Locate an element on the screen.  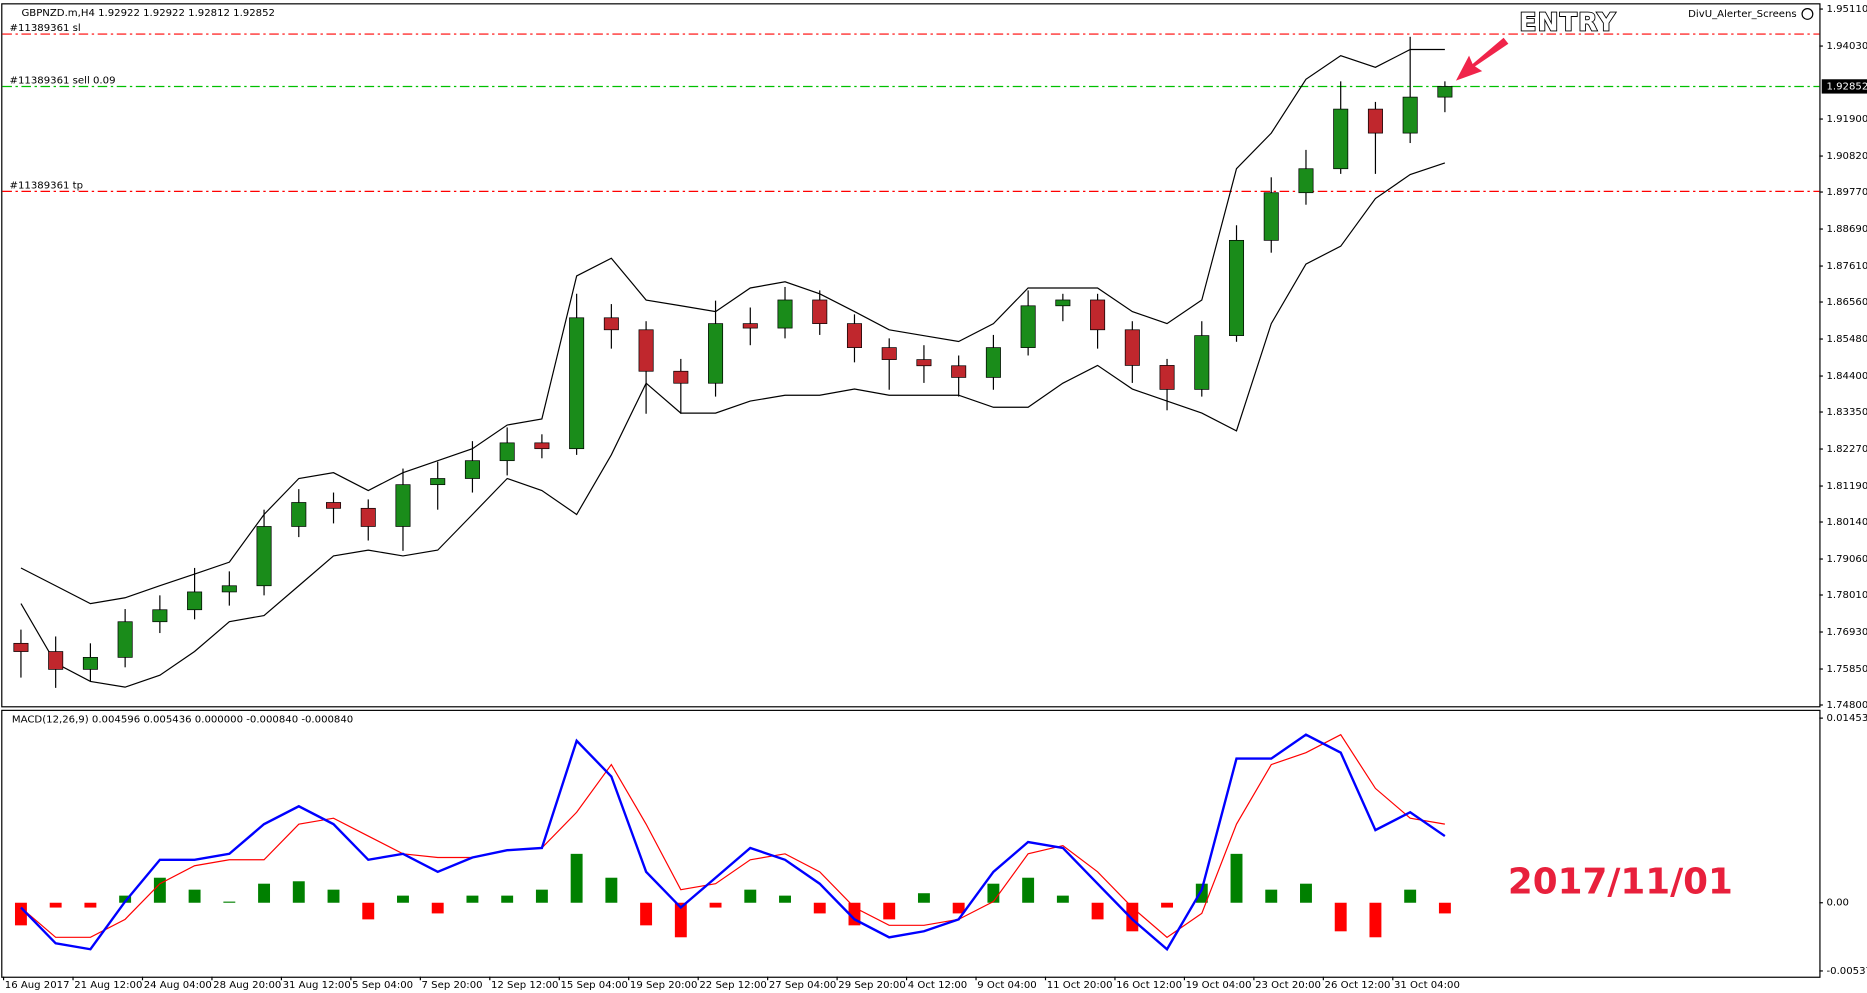
x-tick-label: 21 Aug 12:00 is located at coordinates (108, 985).